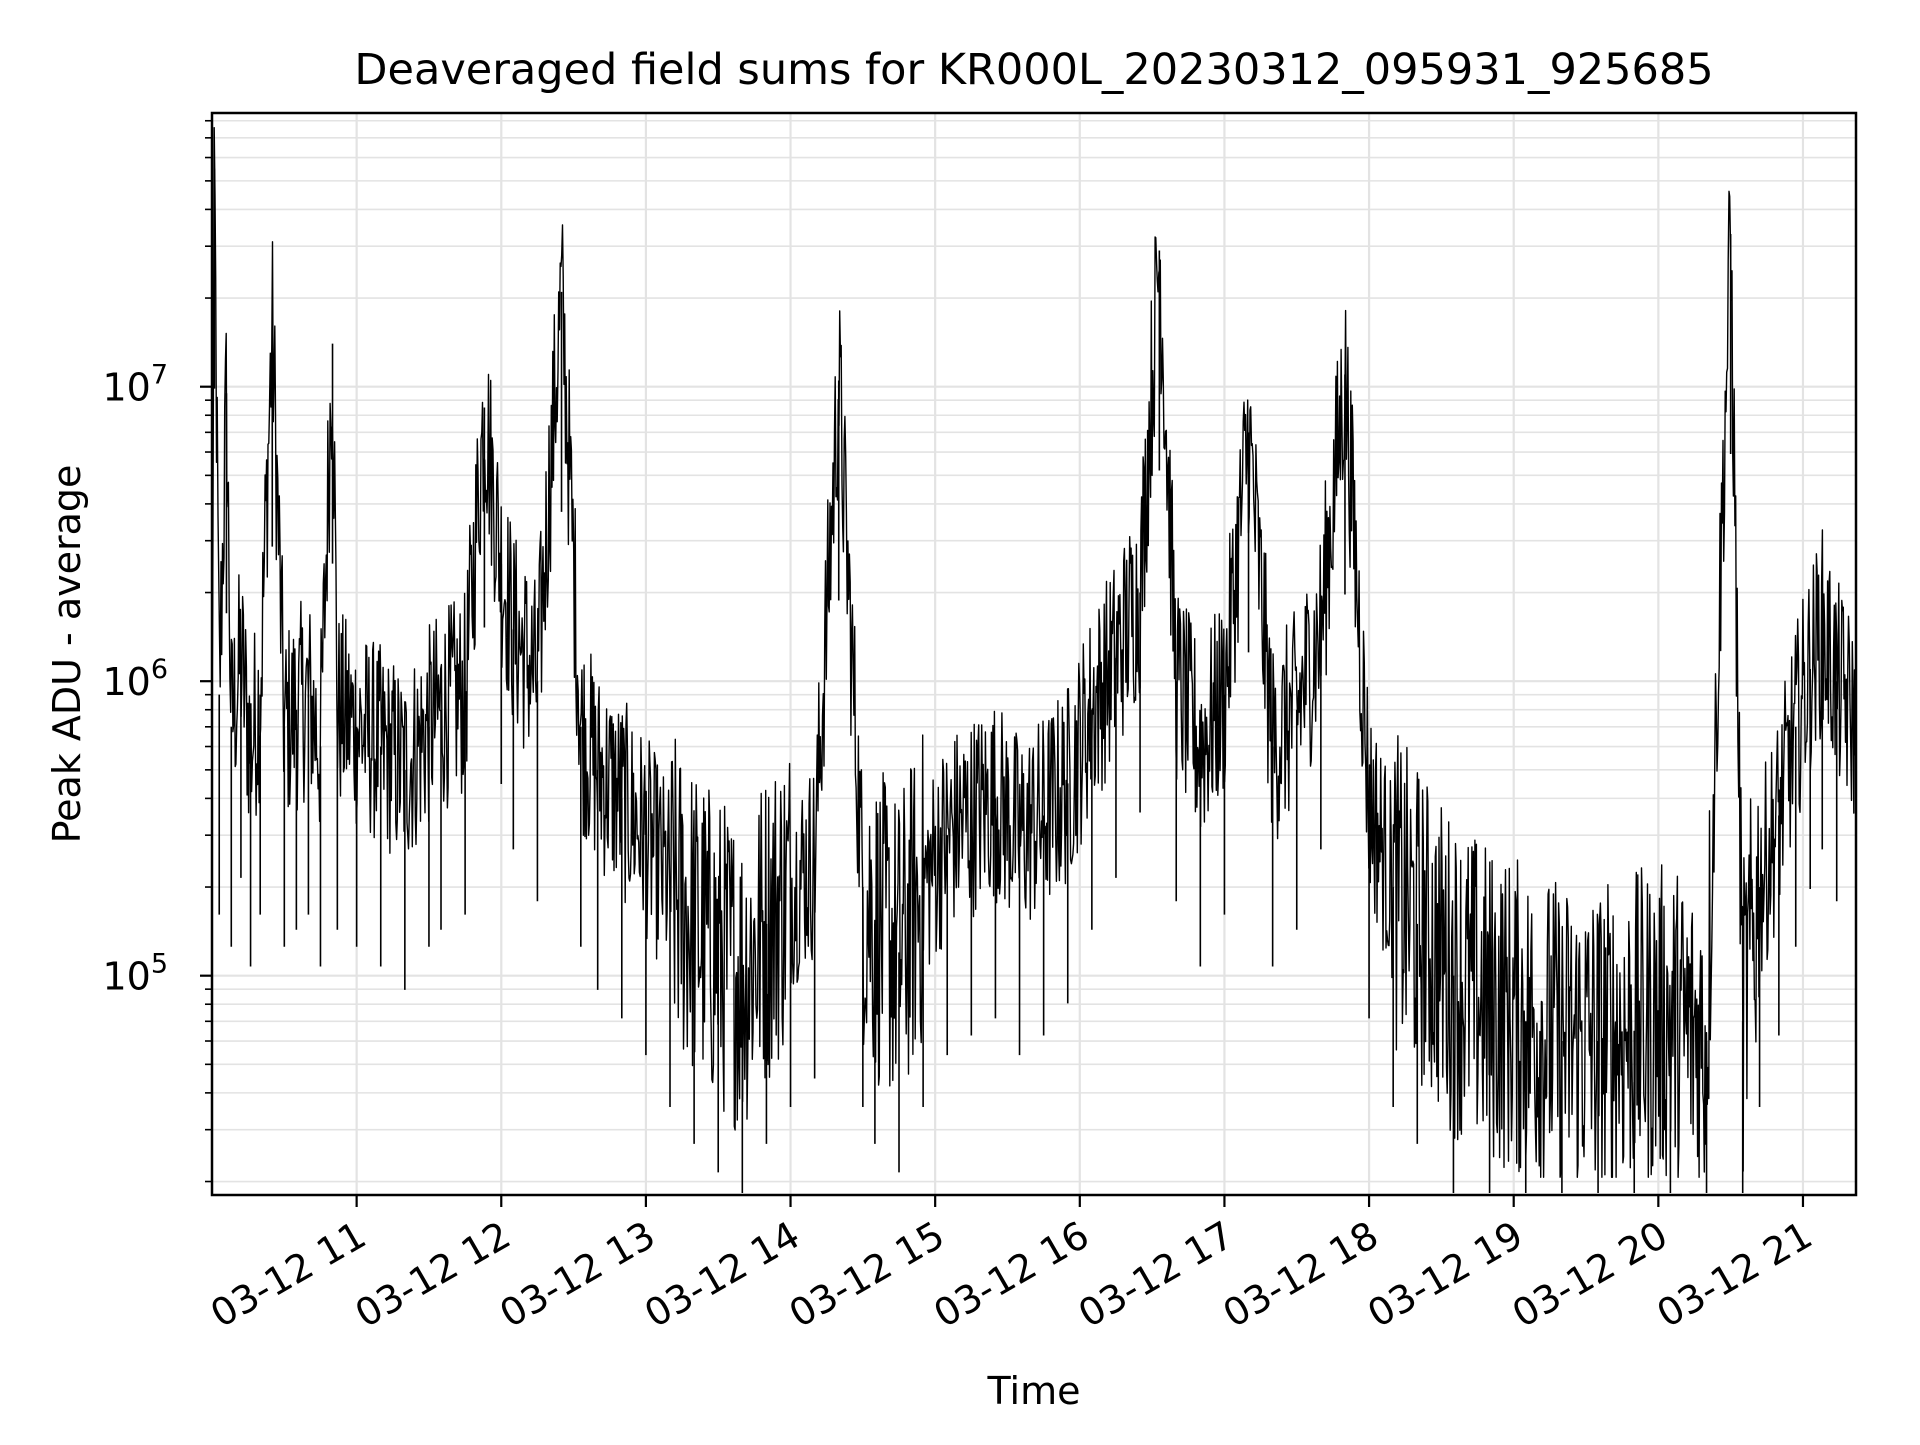 The image size is (1920, 1445). Describe the element at coordinates (135, 974) in the screenshot. I see `y-tick-label: 105` at that location.